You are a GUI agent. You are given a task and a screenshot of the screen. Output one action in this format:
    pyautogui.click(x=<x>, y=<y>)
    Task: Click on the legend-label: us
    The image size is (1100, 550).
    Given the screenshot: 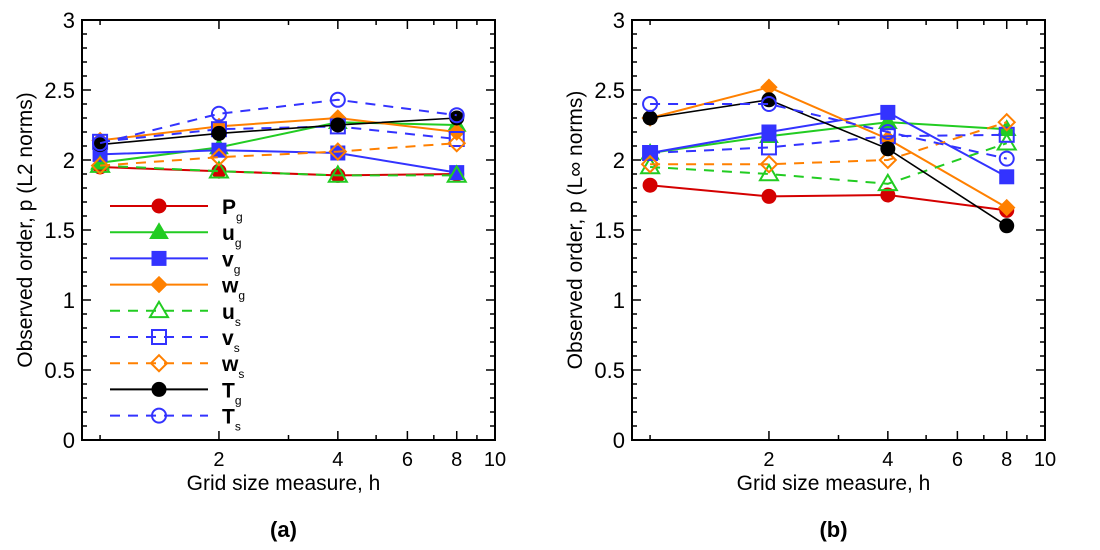 What is the action you would take?
    pyautogui.click(x=231, y=315)
    